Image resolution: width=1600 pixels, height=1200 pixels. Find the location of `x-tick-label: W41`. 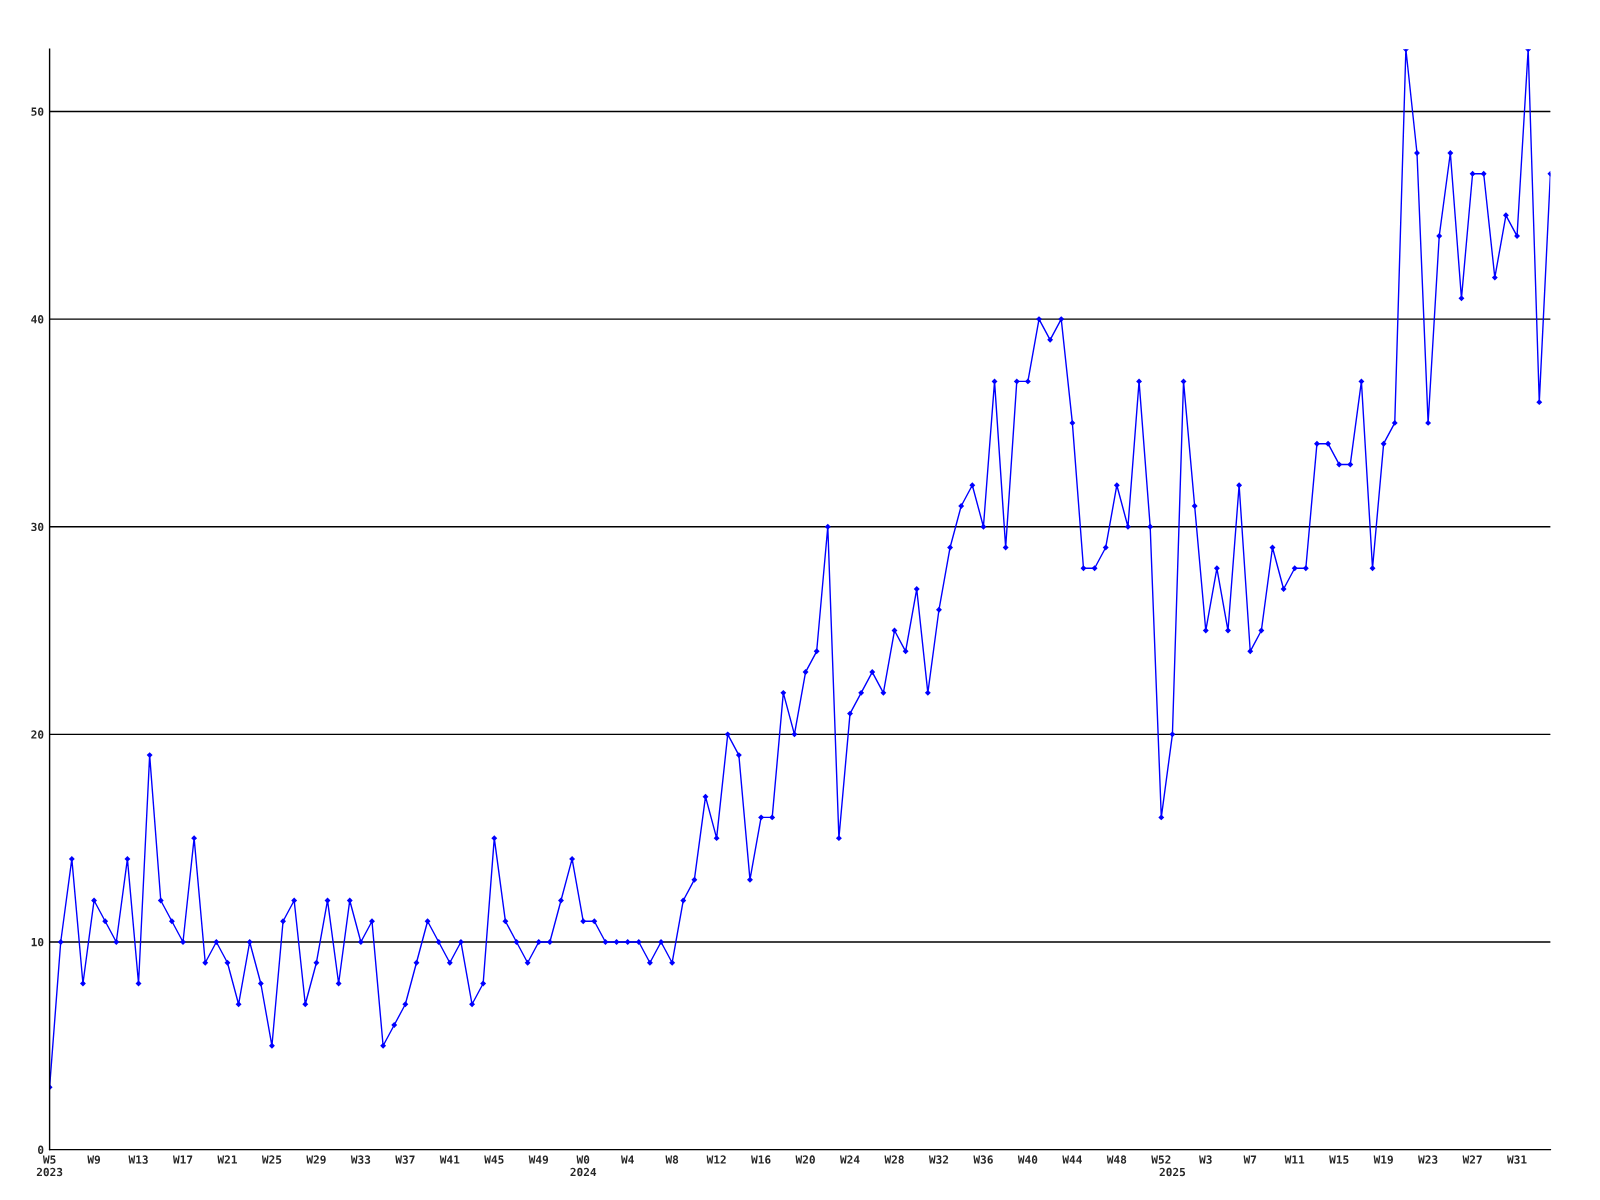

x-tick-label: W41 is located at coordinates (449, 1159).